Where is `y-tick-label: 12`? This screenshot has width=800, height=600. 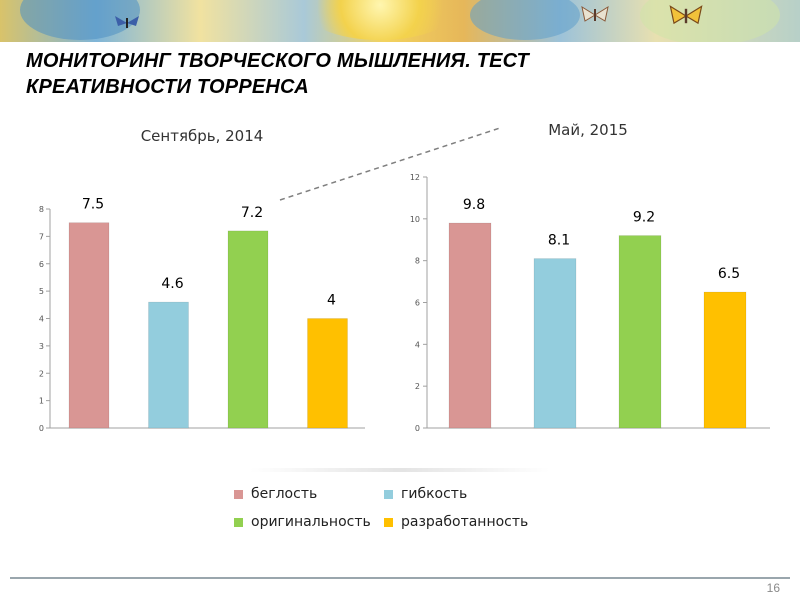
y-tick-label: 12 is located at coordinates (415, 177).